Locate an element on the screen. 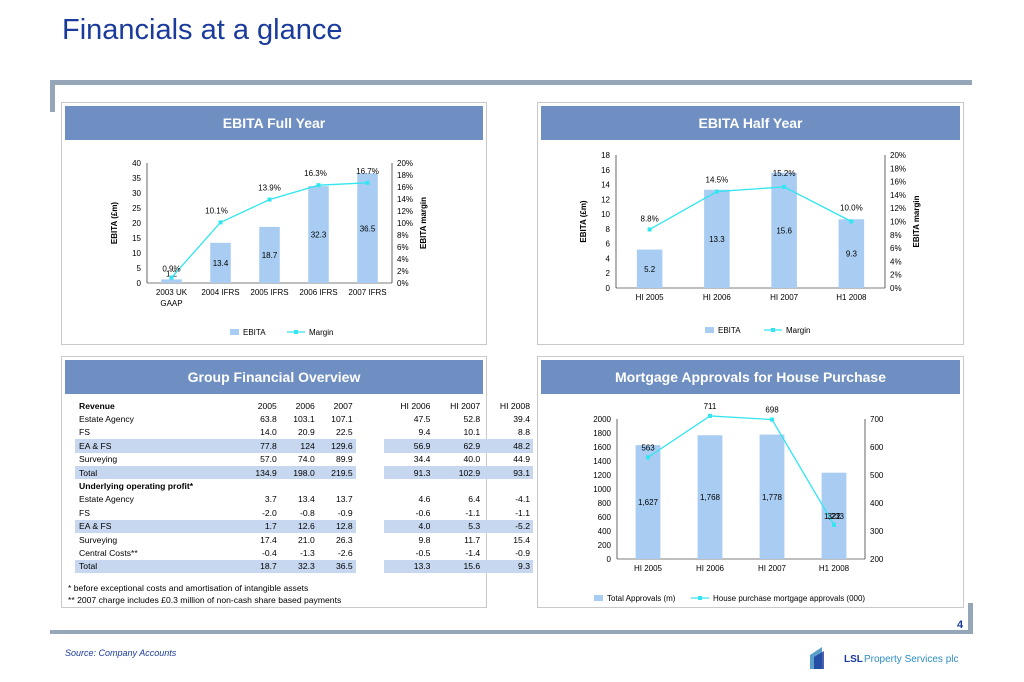  panel-header-mortgage: Mortgage Approvals for House Purchase is located at coordinates (750, 377).